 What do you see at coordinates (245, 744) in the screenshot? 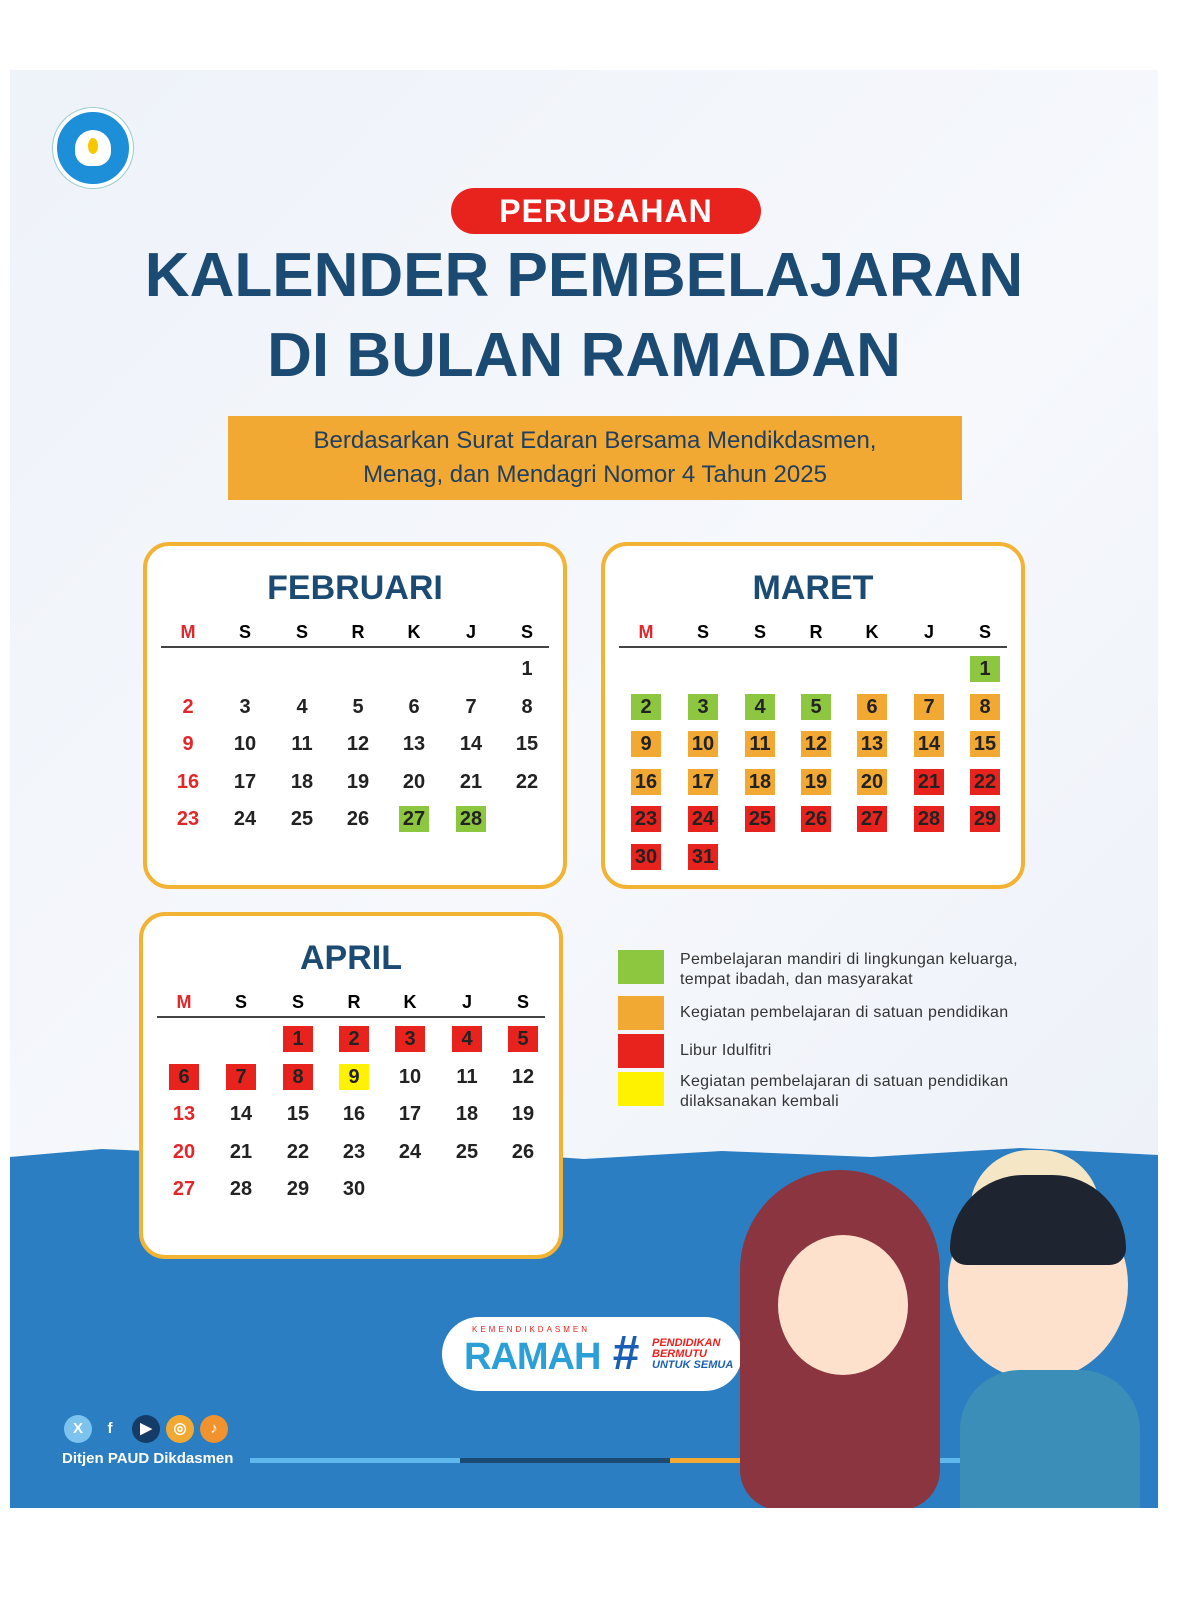
I see `day-cell: 10` at bounding box center [245, 744].